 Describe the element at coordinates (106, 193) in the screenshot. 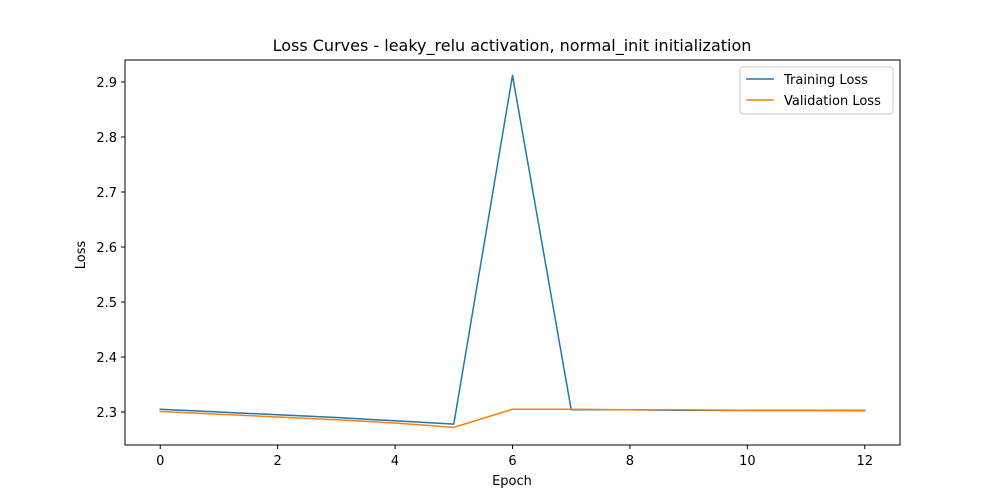

I see `y-tick-label: 2.7` at that location.